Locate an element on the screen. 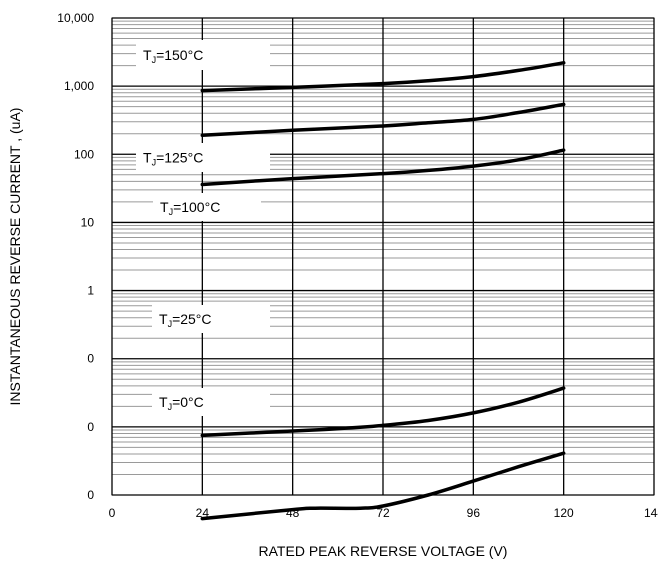 The width and height of the screenshot is (658, 563). series-label-4: TJ=0°C is located at coordinates (181, 403).